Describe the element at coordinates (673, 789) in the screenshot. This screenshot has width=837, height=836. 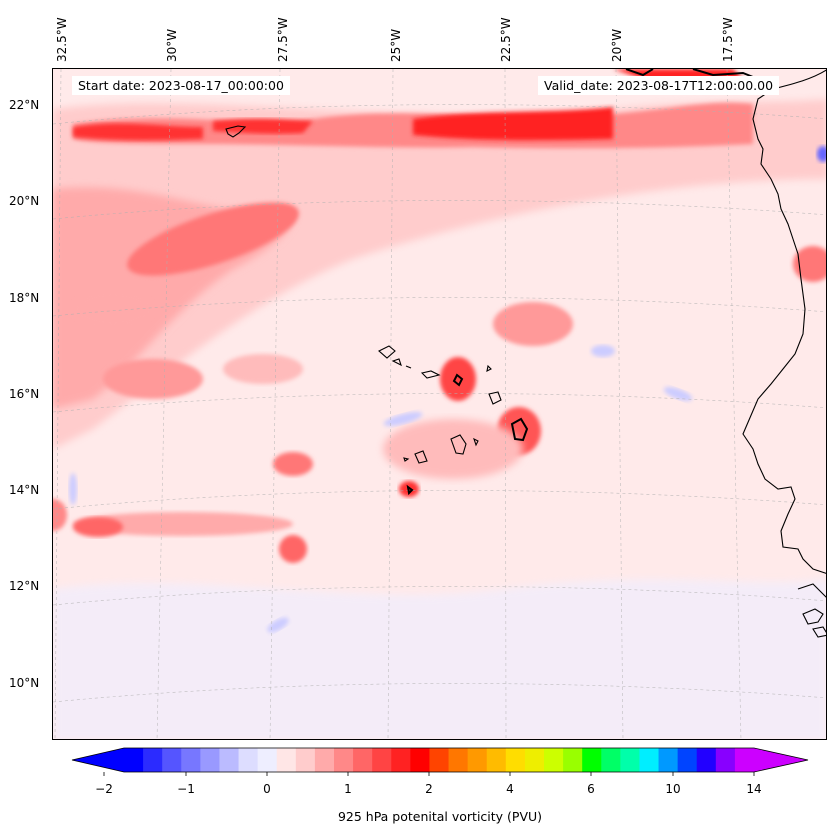
I see `colorbar-tick-label: 10` at that location.